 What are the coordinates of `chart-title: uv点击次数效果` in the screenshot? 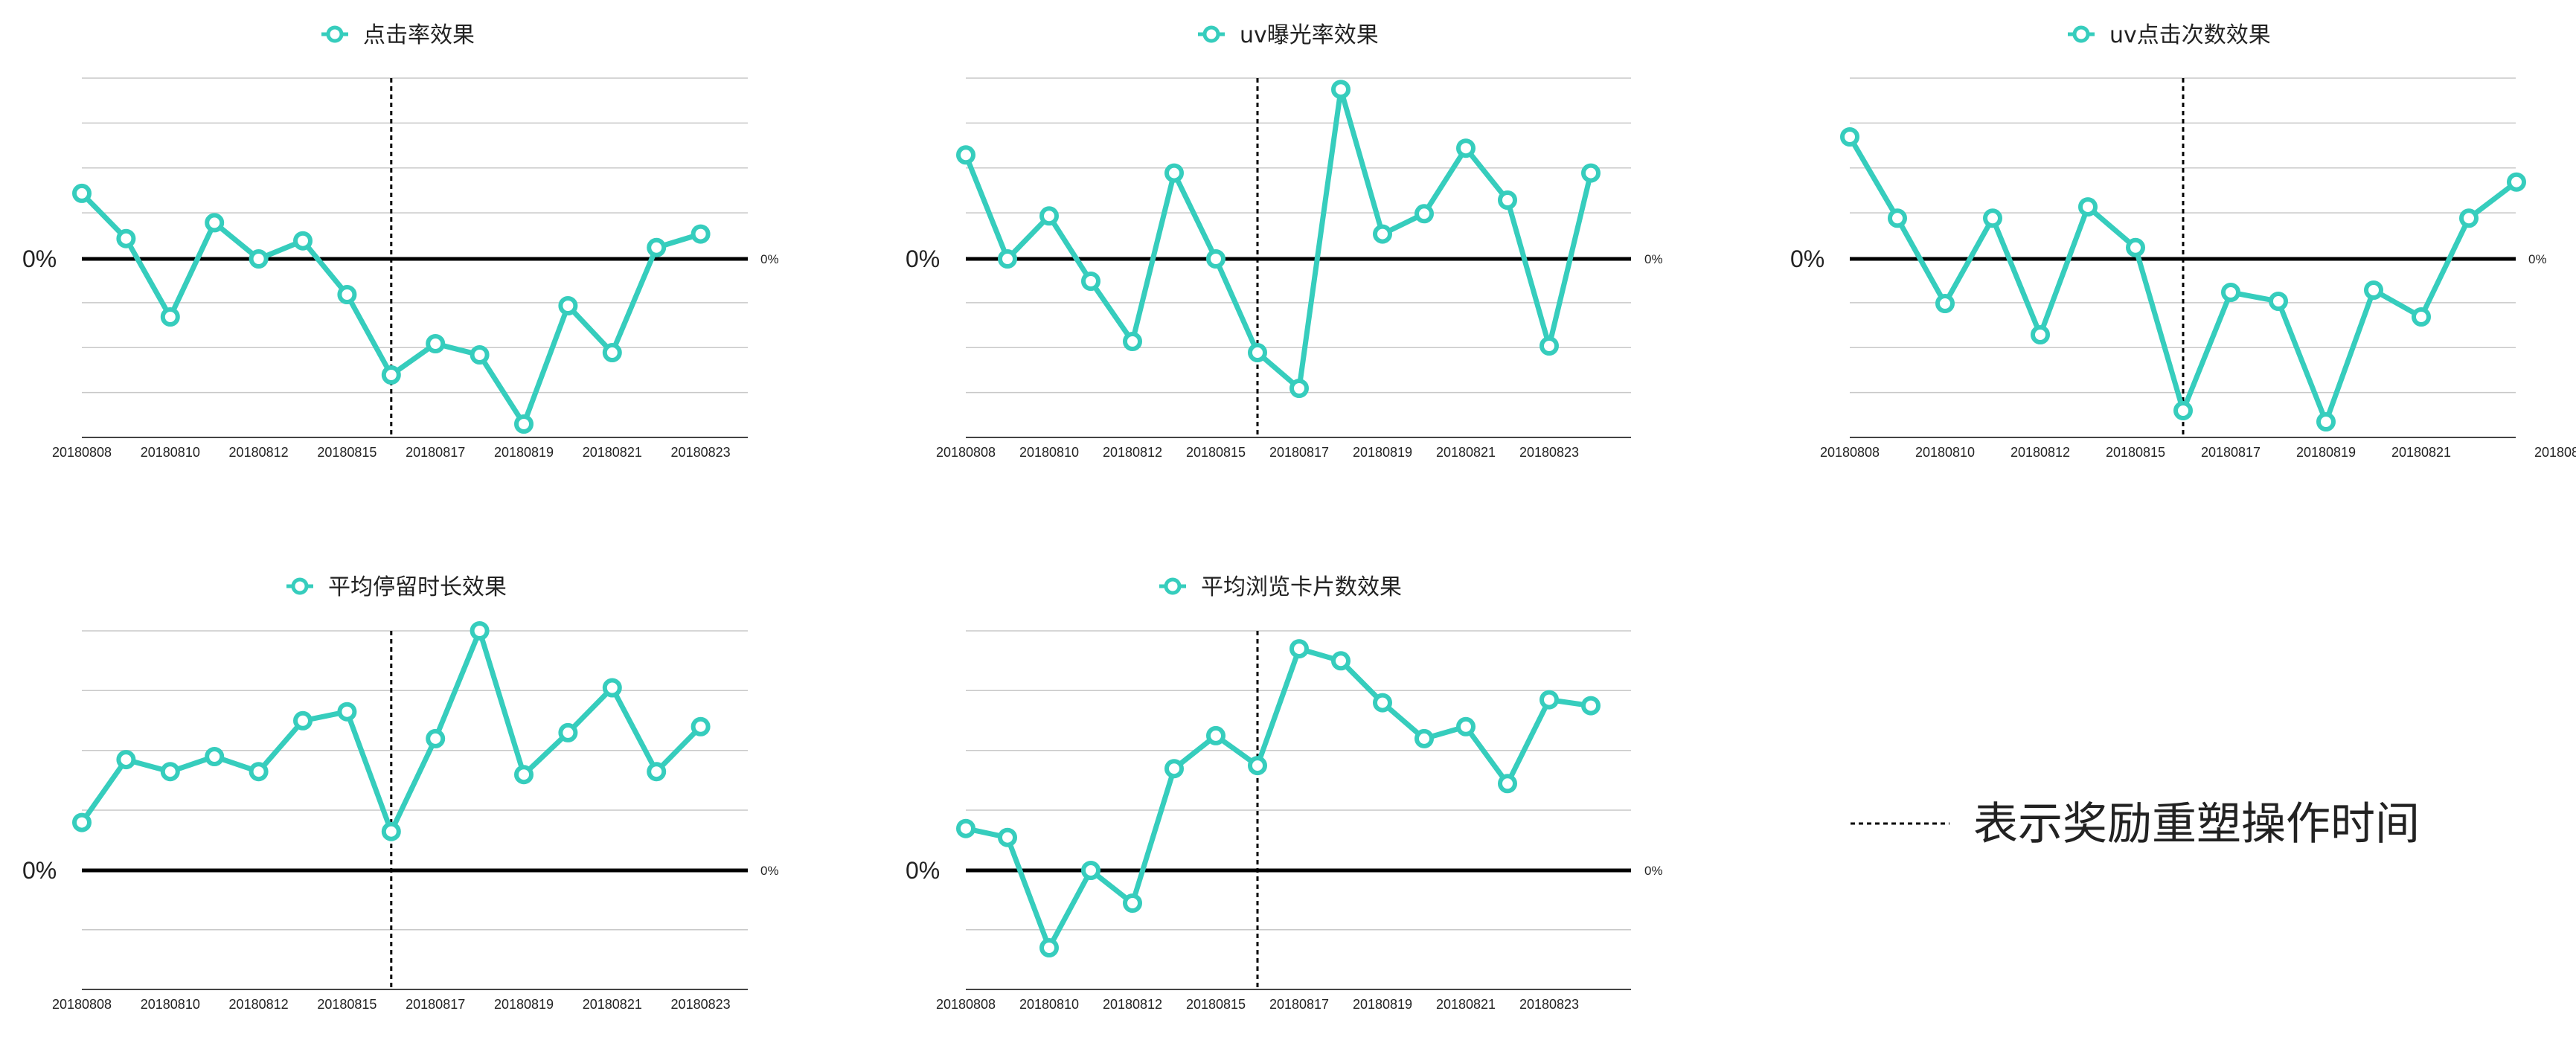 It's located at (2190, 35).